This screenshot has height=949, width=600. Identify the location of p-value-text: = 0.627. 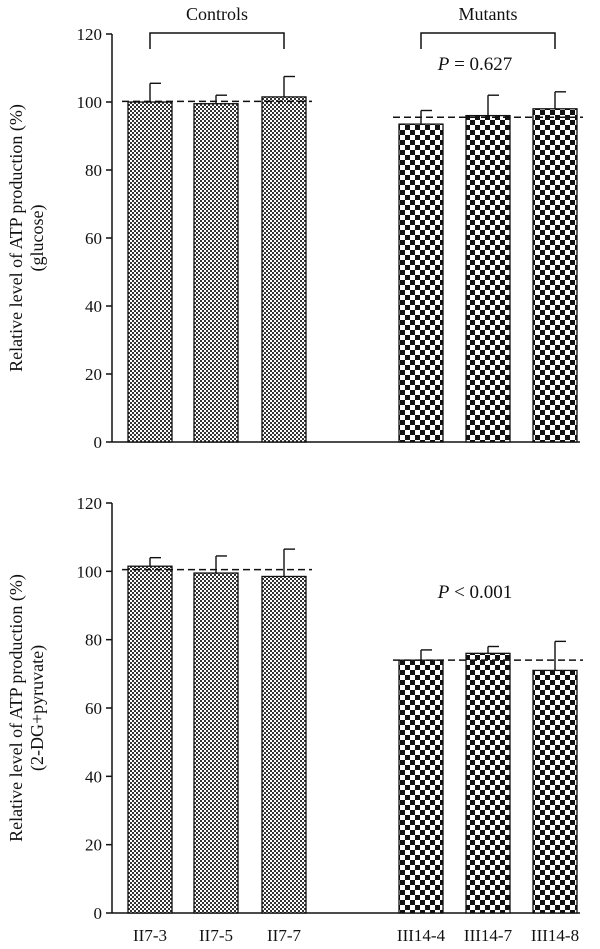
(480, 64).